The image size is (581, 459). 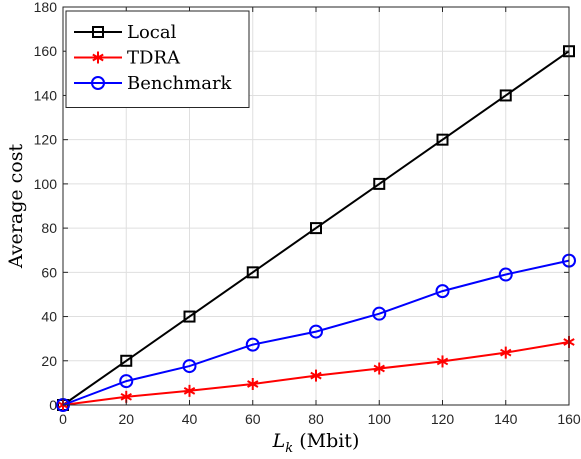 What do you see at coordinates (46, 95) in the screenshot?
I see `y-tick-label: 140` at bounding box center [46, 95].